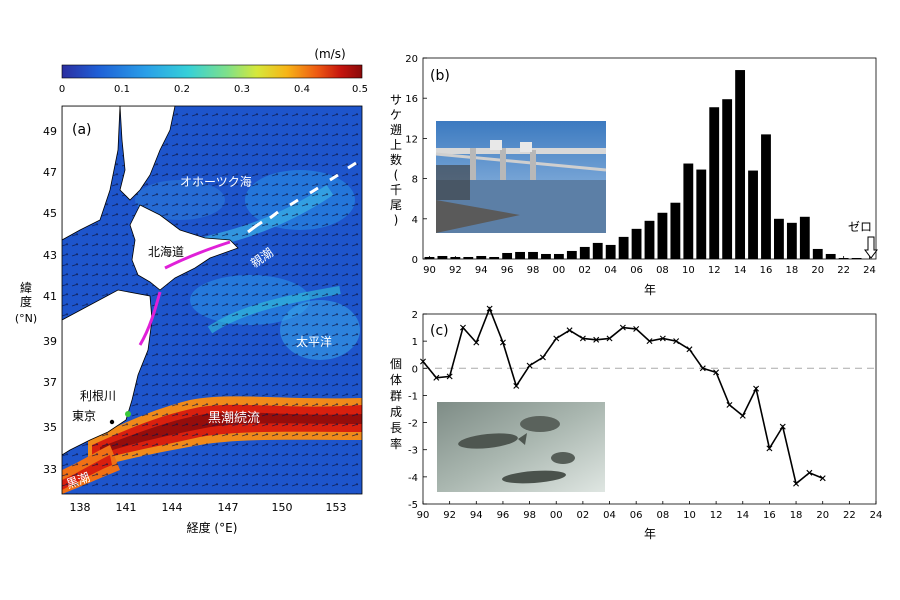  I want to click on y-label-char: 千, so click(396, 190).